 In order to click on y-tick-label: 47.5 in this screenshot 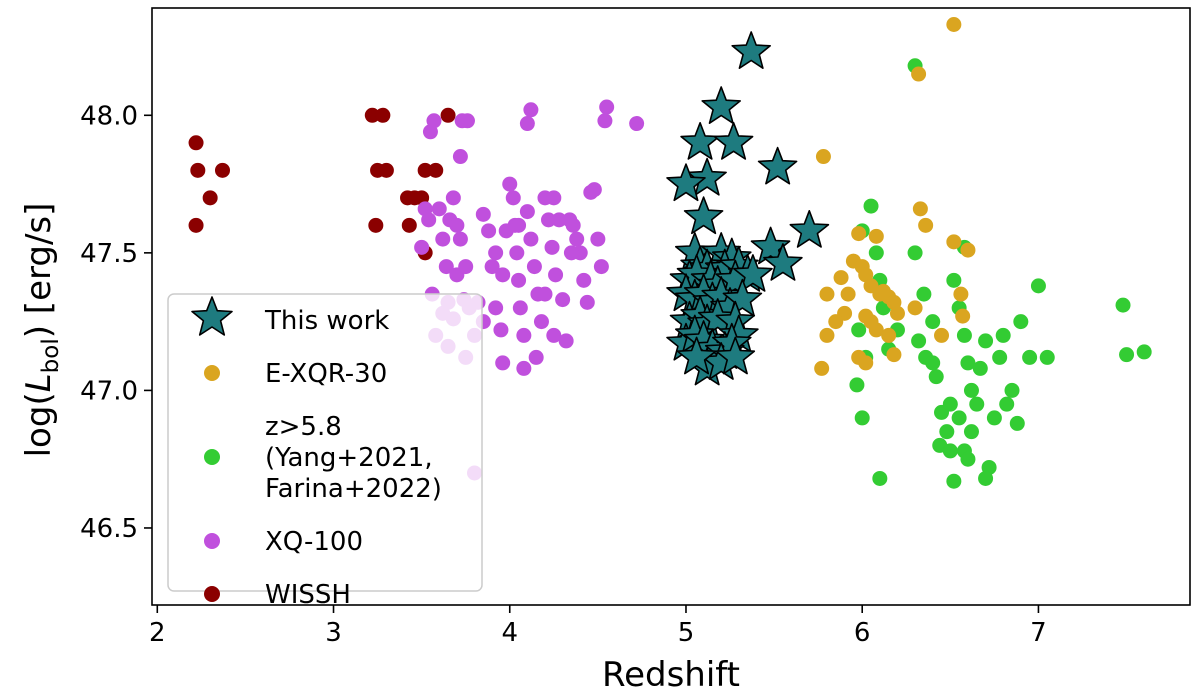, I will do `click(109, 254)`.